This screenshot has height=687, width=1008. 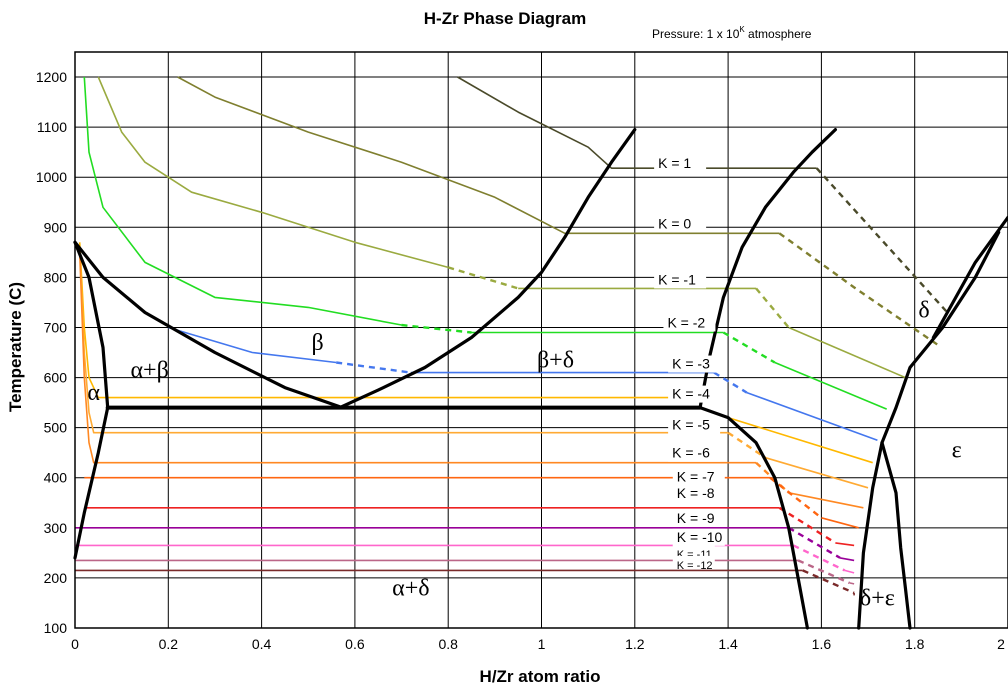 I want to click on isobar-label: K = -1, so click(x=677, y=279).